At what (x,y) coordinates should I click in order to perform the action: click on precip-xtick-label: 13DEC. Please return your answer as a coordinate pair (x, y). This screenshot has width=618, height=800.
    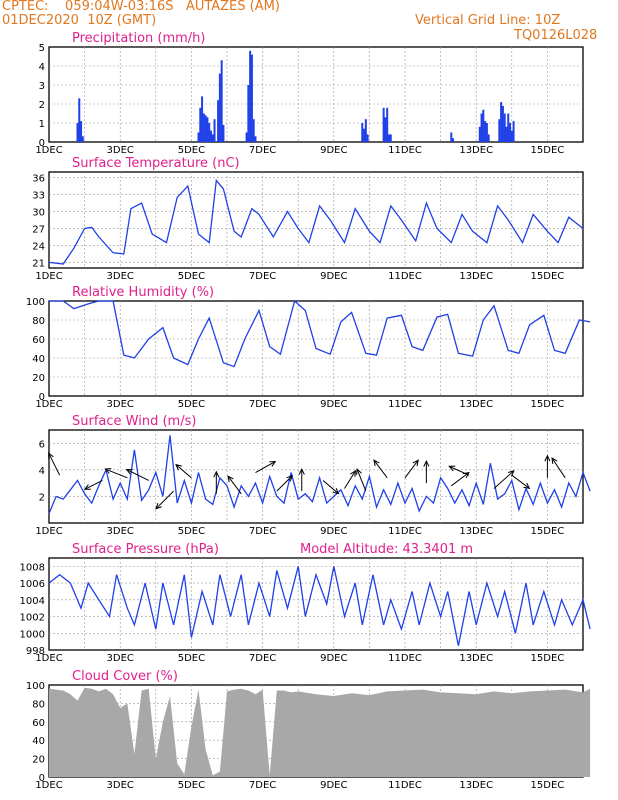
    Looking at the image, I should click on (476, 150).